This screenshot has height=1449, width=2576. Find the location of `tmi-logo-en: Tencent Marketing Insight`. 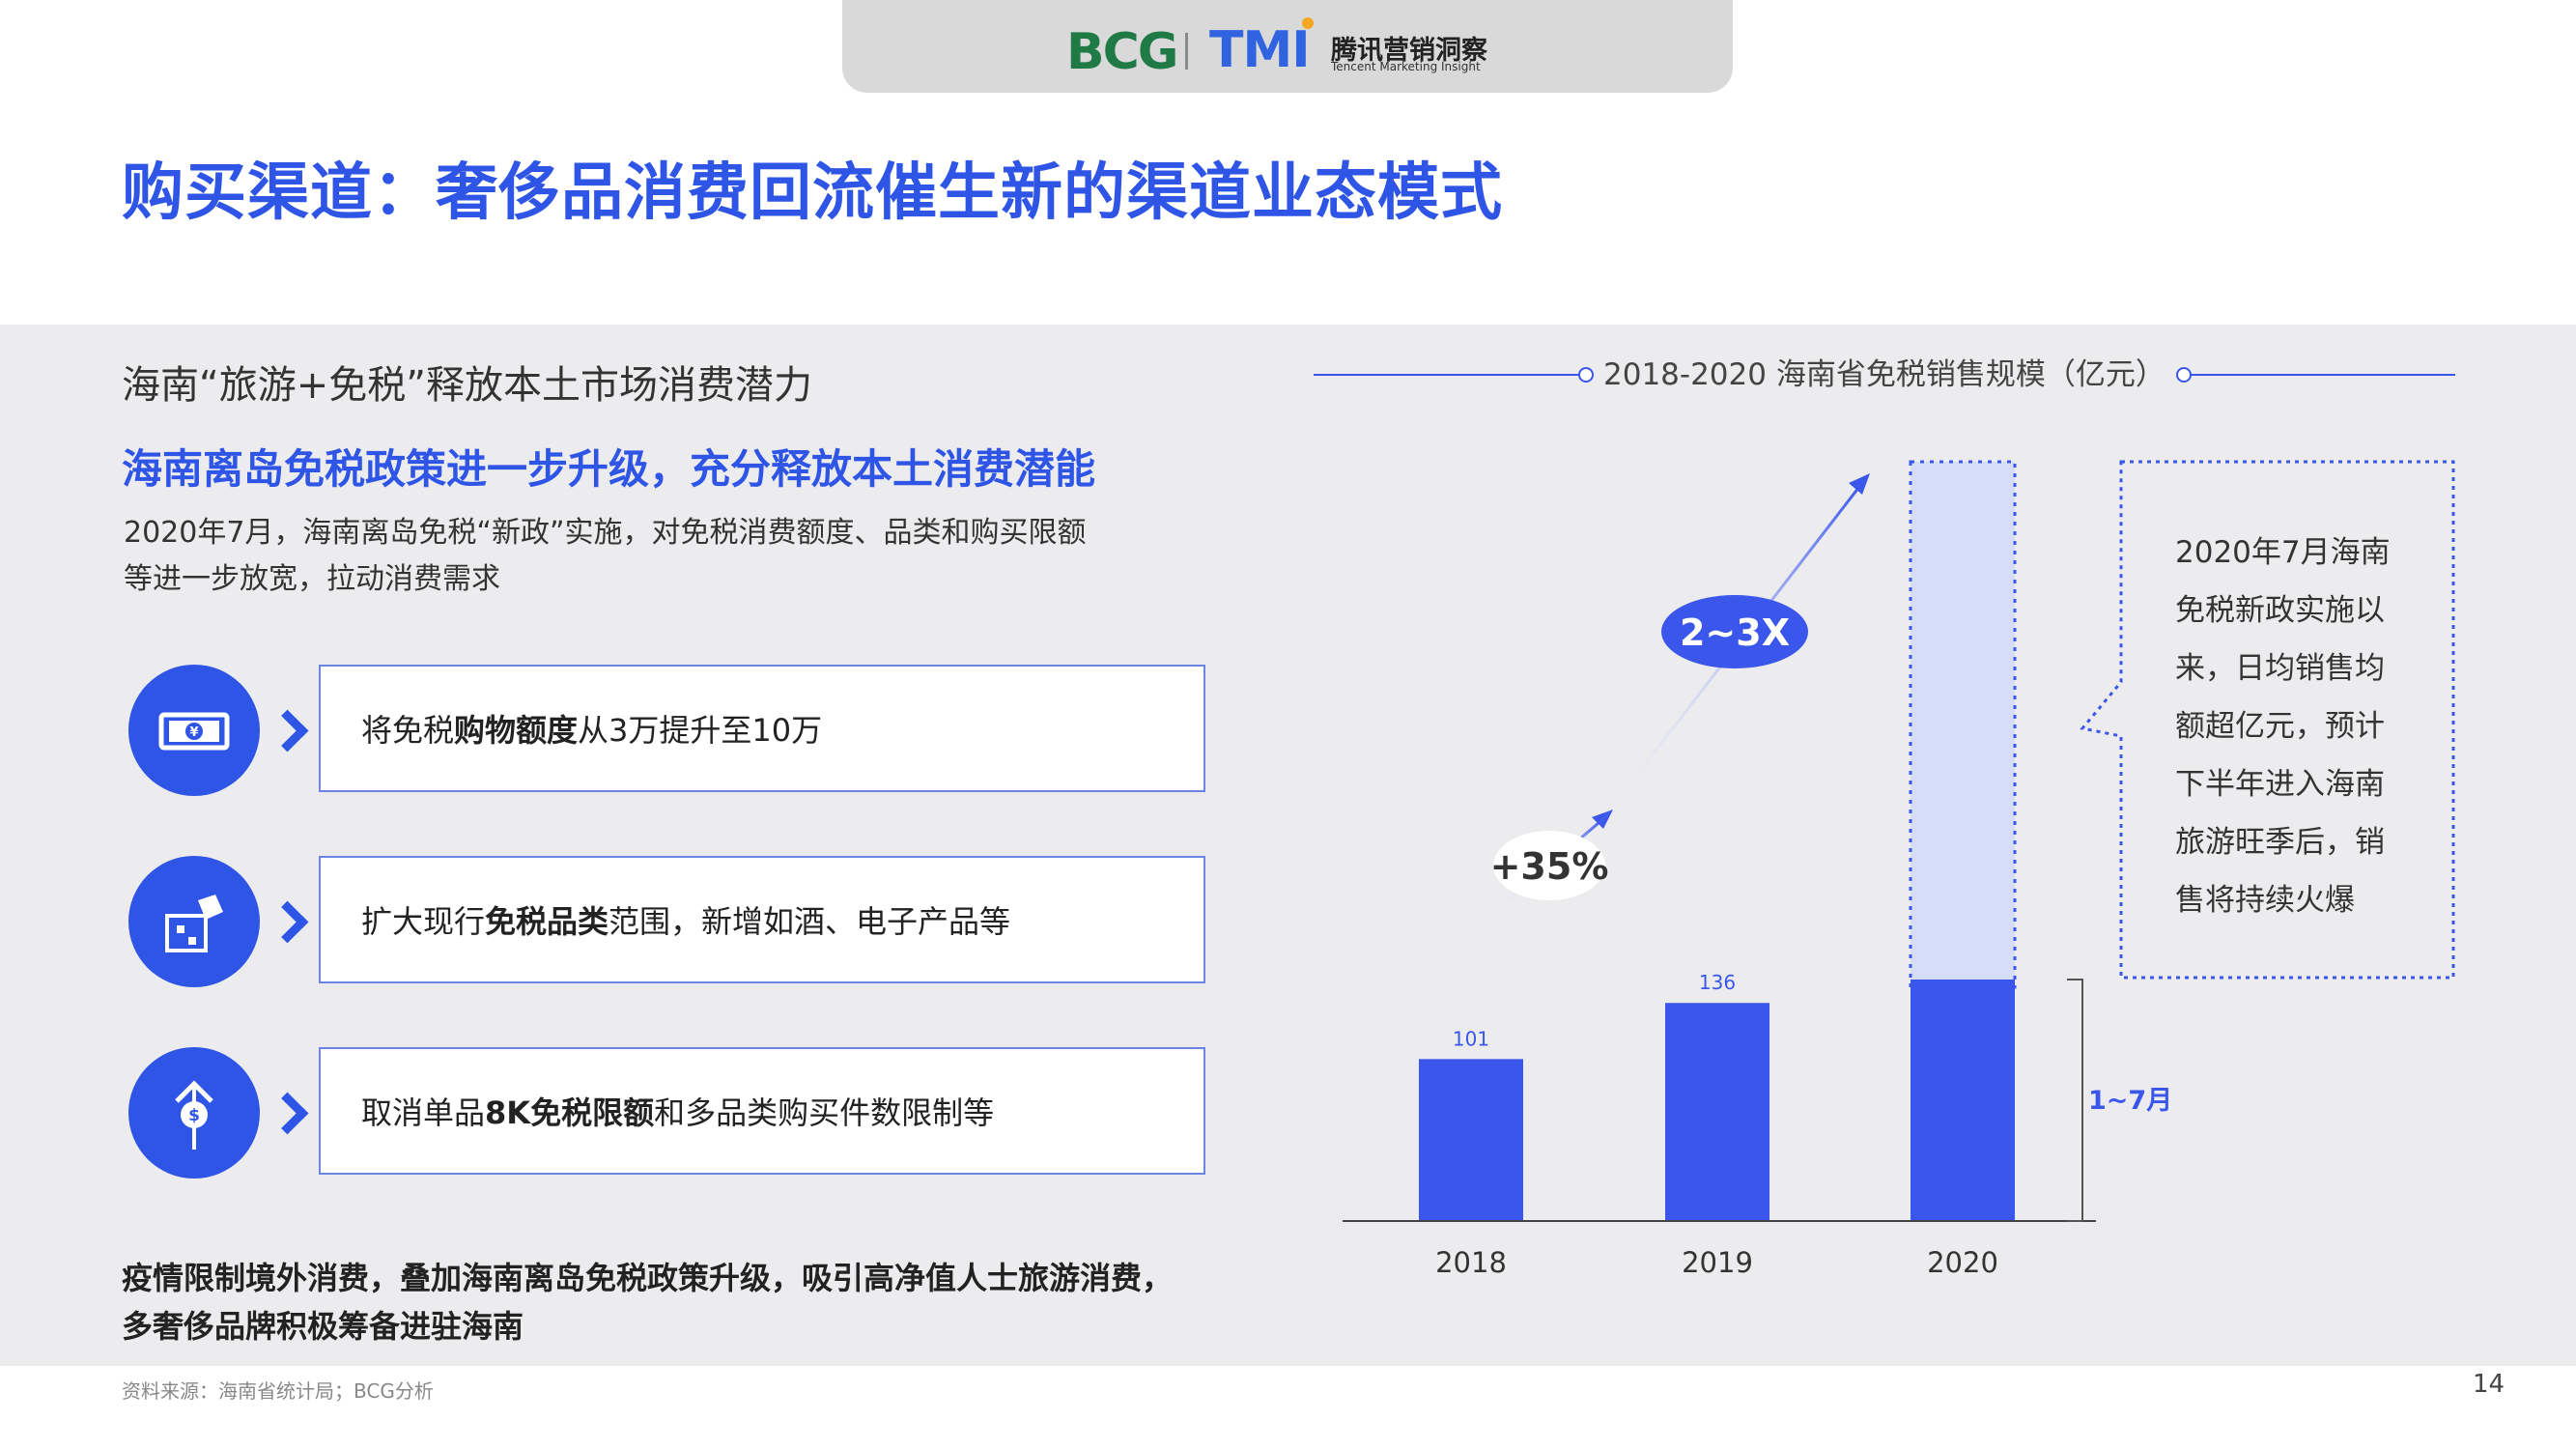

tmi-logo-en: Tencent Marketing Insight is located at coordinates (1406, 66).